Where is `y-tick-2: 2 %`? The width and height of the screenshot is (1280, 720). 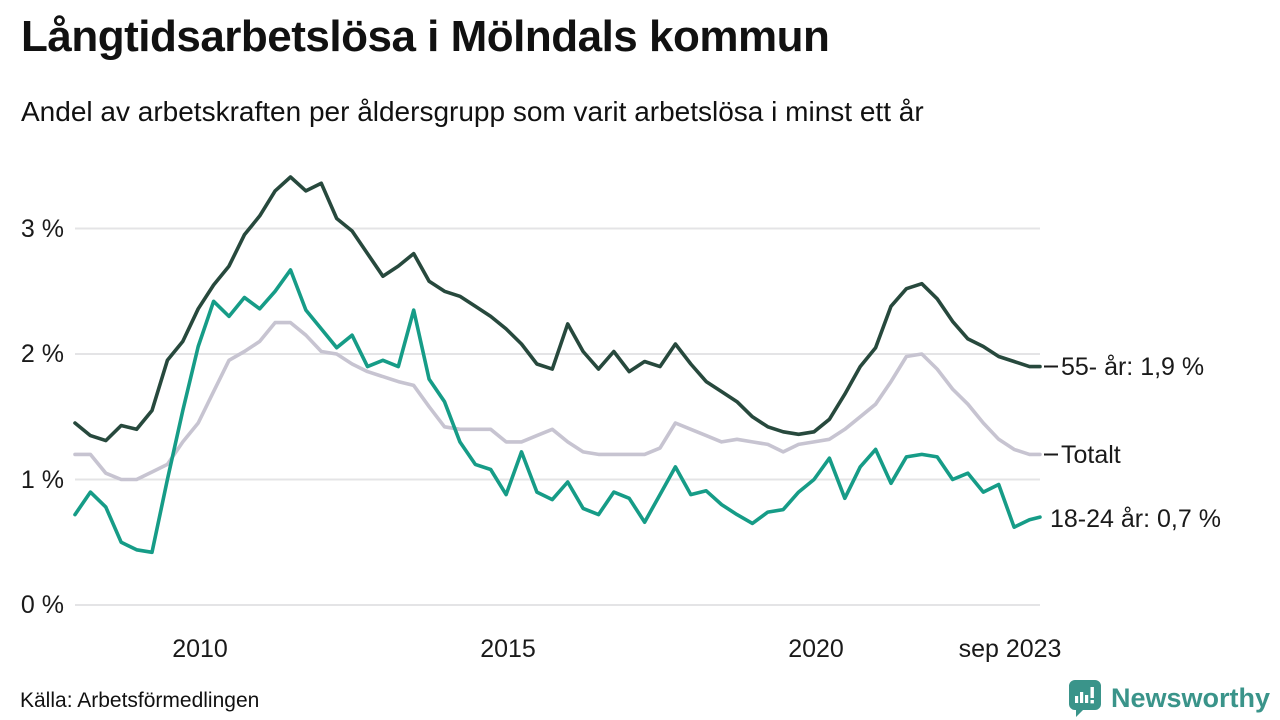 y-tick-2: 2 % is located at coordinates (42, 354).